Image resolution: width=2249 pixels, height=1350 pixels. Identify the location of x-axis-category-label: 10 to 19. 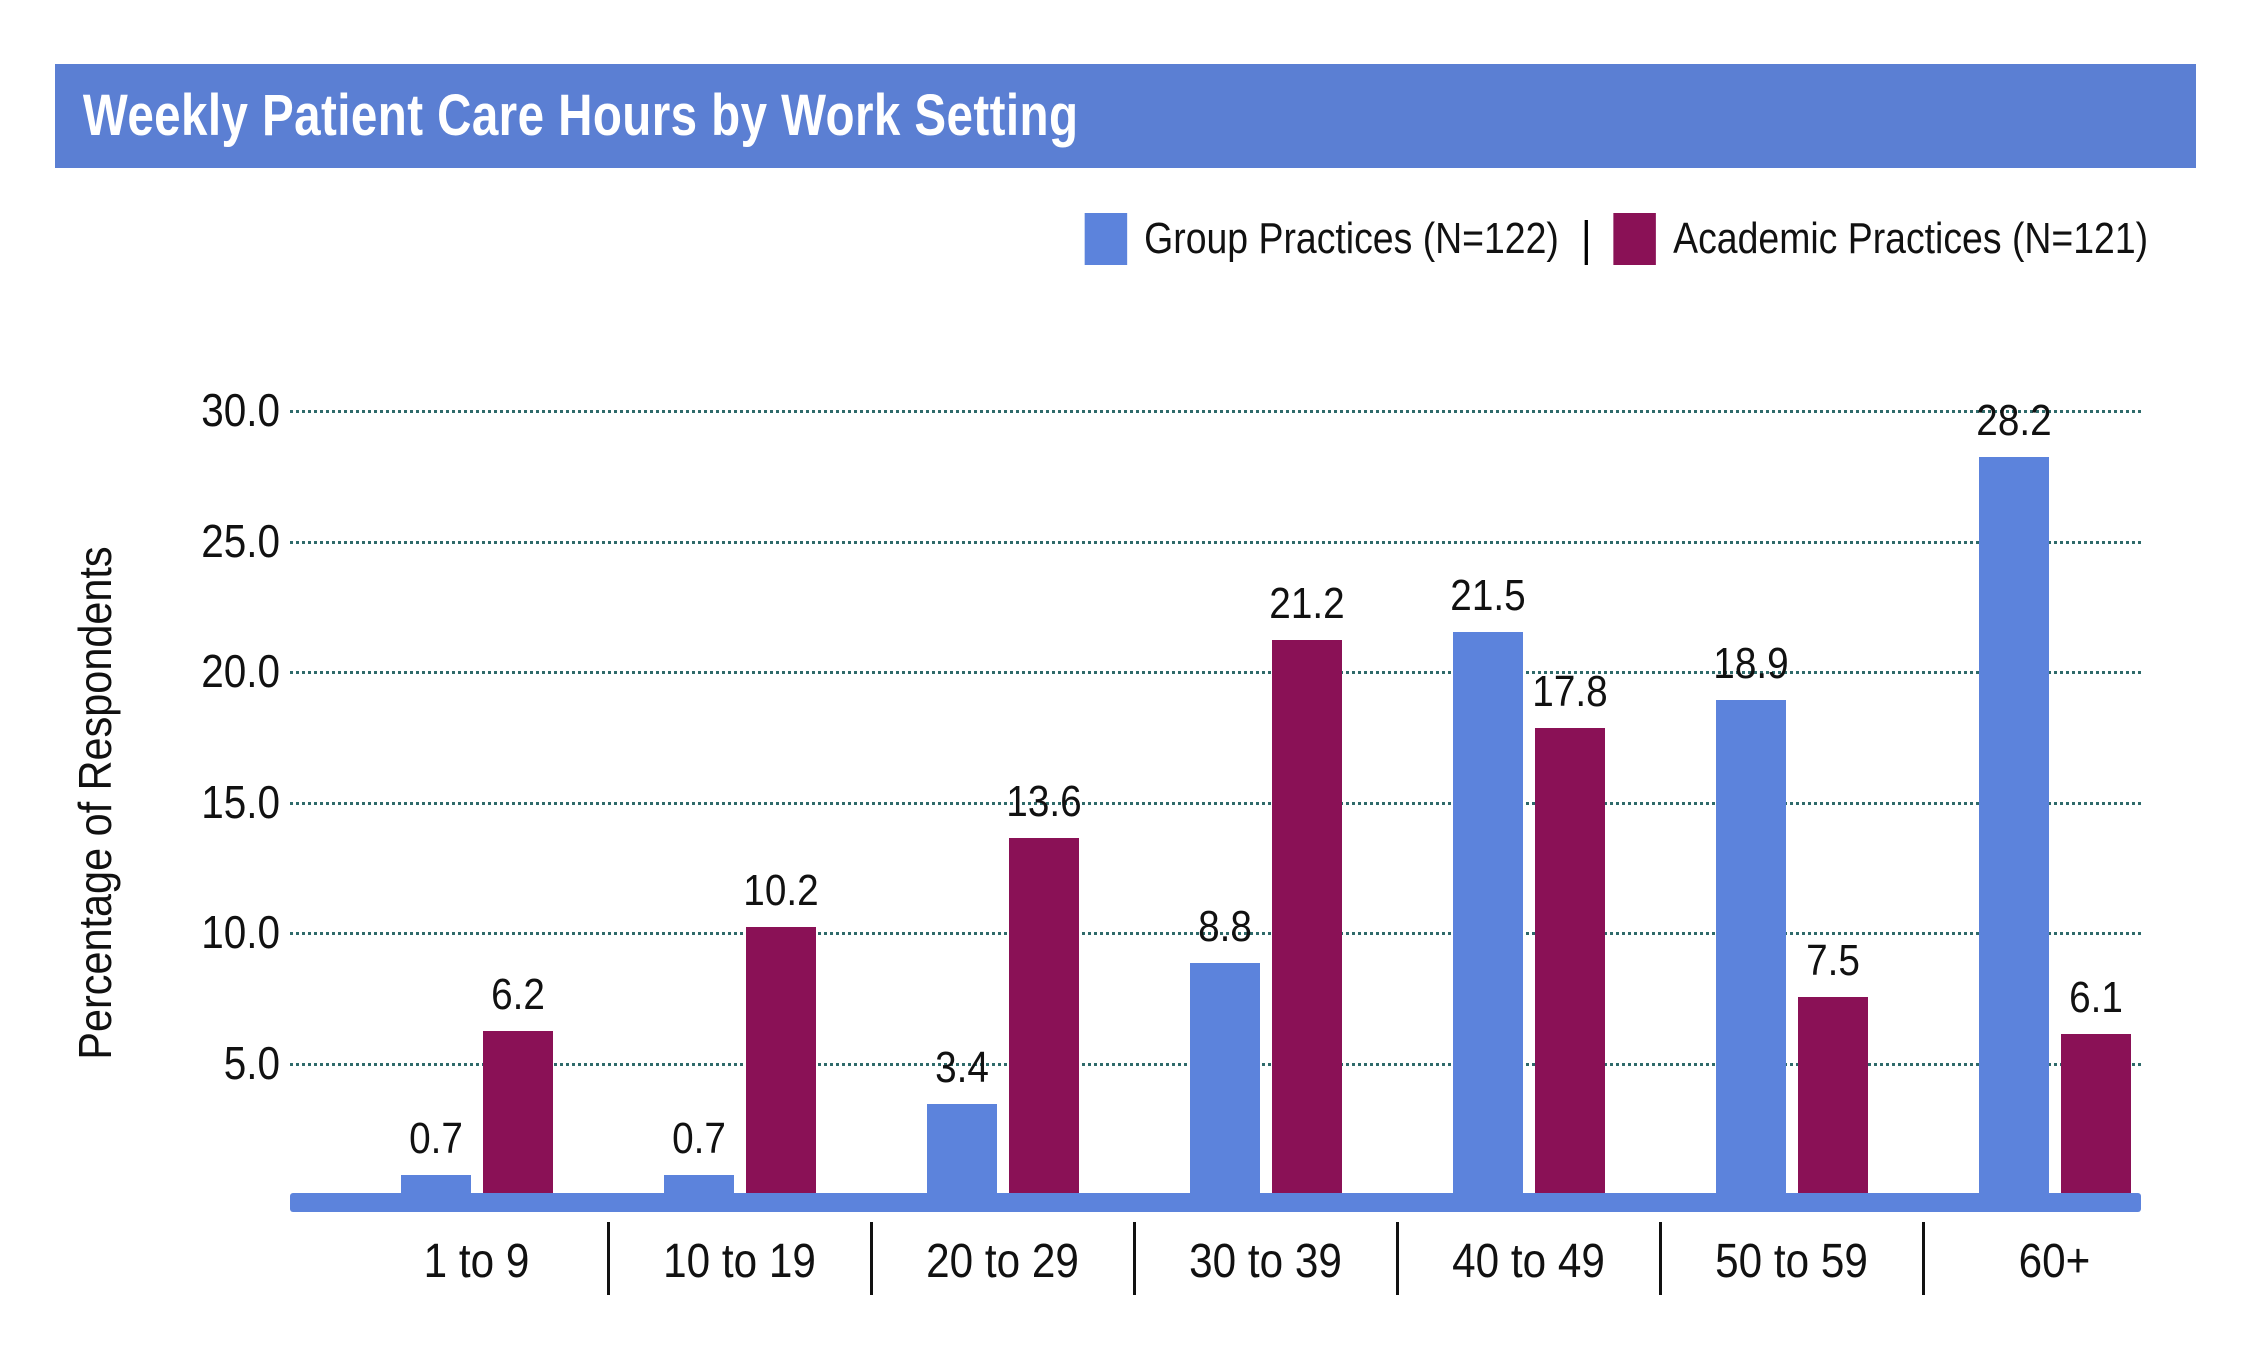
(739, 1261).